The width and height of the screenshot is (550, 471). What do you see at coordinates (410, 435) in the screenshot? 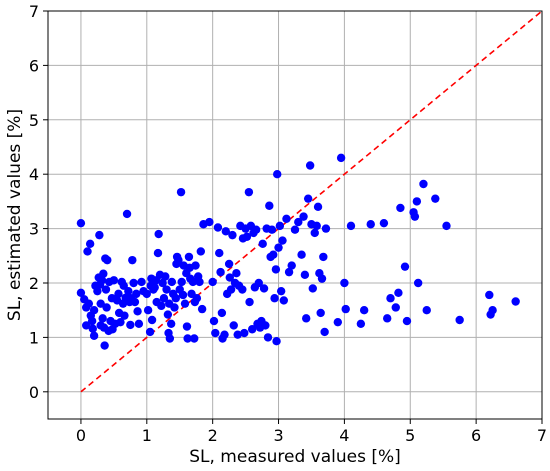
I see `x-tick-label: 5` at bounding box center [410, 435].